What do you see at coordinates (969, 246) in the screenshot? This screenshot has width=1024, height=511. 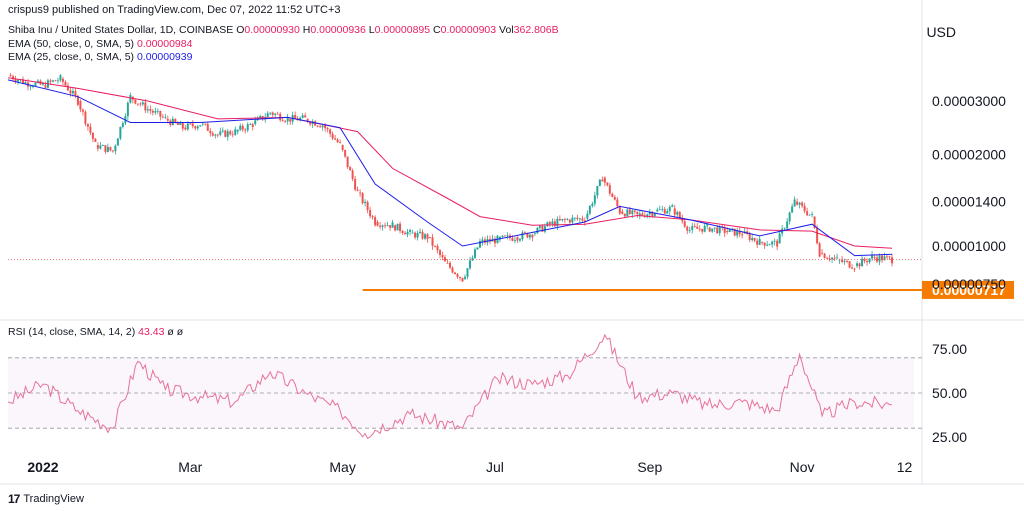 I see `price-tick-label: 0.00001000` at bounding box center [969, 246].